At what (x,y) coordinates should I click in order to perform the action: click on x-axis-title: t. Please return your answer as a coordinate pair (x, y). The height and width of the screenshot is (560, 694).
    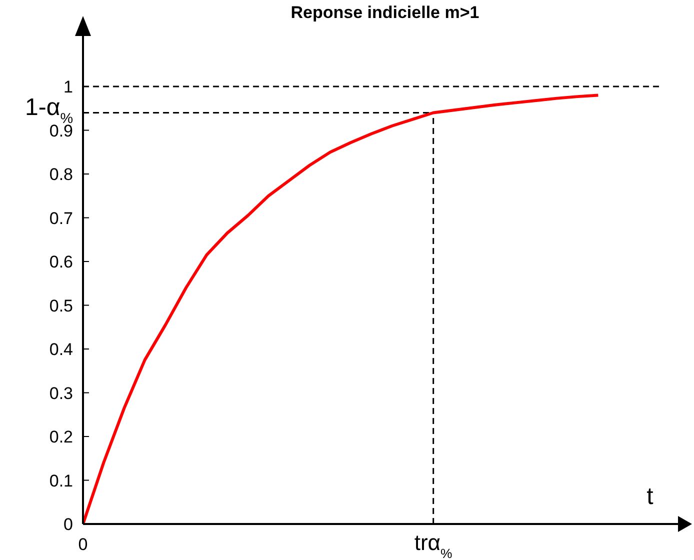
    Looking at the image, I should click on (650, 496).